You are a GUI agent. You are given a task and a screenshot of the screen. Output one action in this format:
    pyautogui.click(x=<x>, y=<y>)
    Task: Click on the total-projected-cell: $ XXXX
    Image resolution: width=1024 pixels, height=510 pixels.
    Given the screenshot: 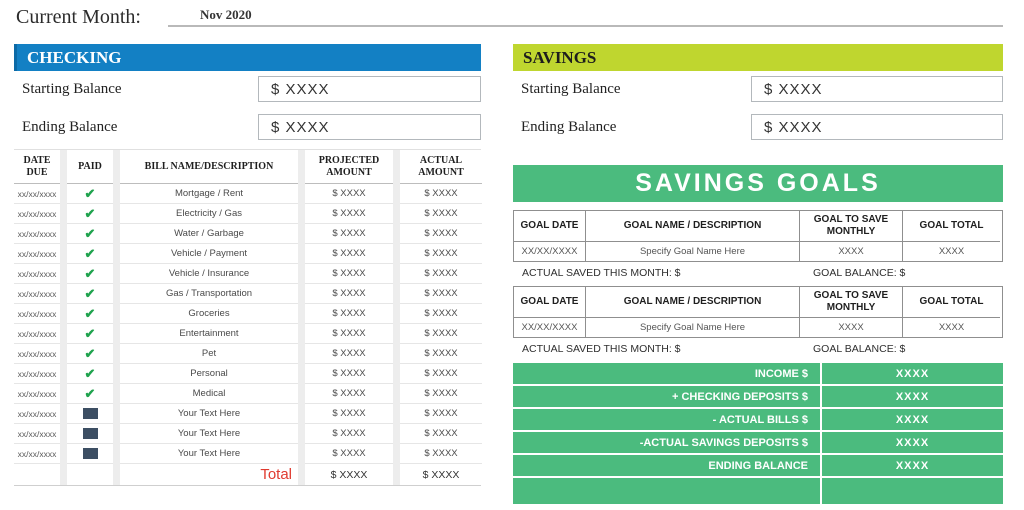 What is the action you would take?
    pyautogui.click(x=349, y=474)
    